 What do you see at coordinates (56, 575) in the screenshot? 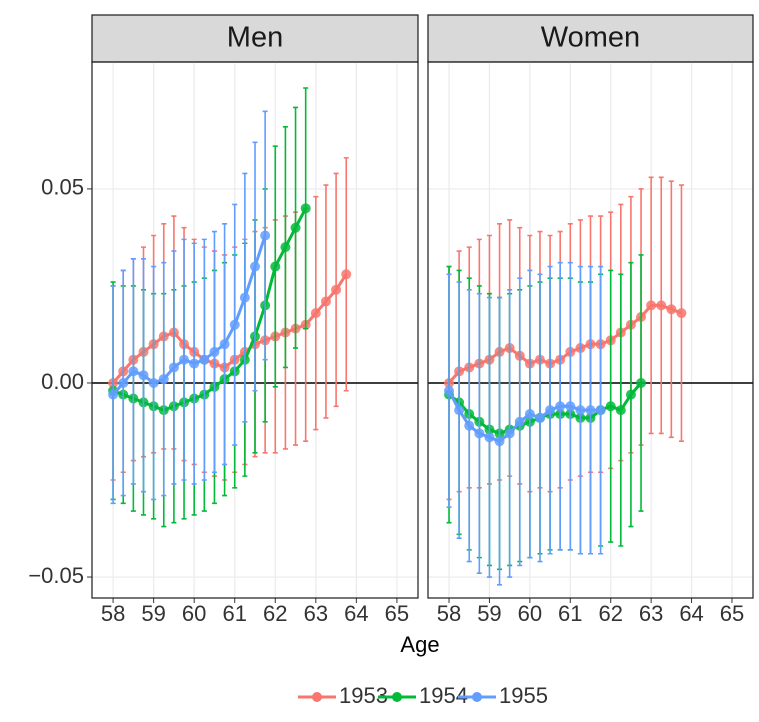
I see `y-tick-label: −0.05` at bounding box center [56, 575].